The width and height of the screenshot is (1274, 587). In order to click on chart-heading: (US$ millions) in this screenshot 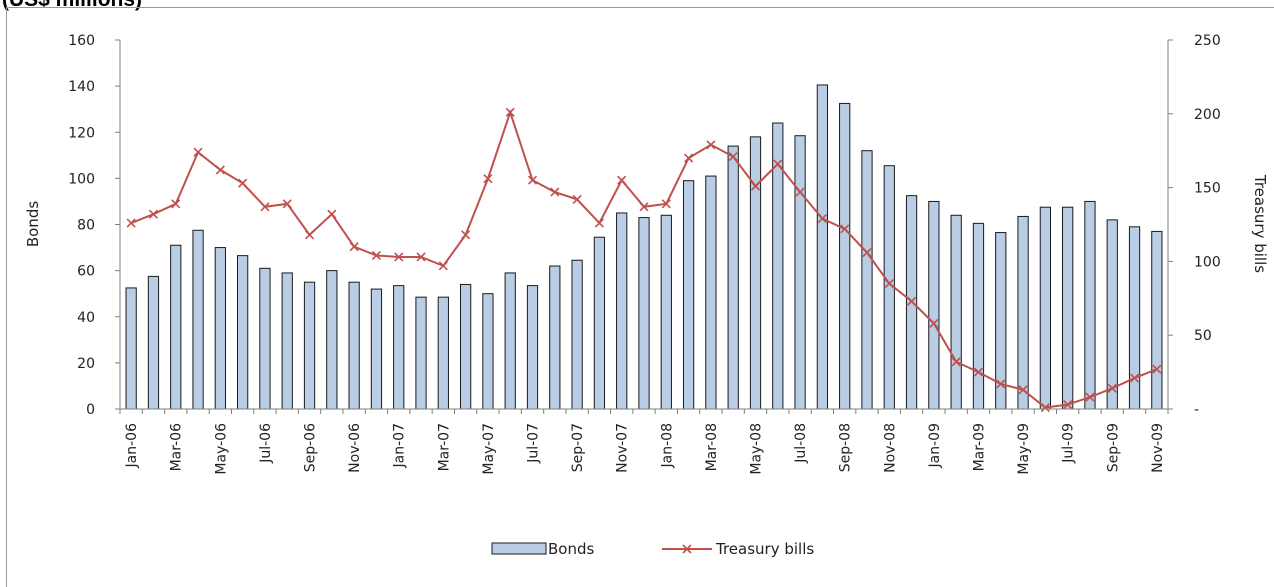, I will do `click(72, 6)`.